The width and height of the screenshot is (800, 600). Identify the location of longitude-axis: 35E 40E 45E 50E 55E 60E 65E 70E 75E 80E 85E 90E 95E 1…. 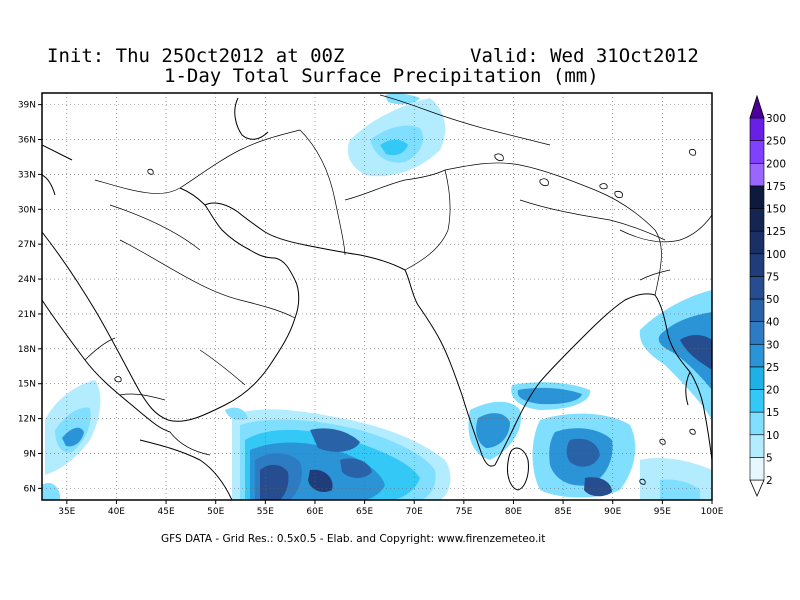
(391, 508).